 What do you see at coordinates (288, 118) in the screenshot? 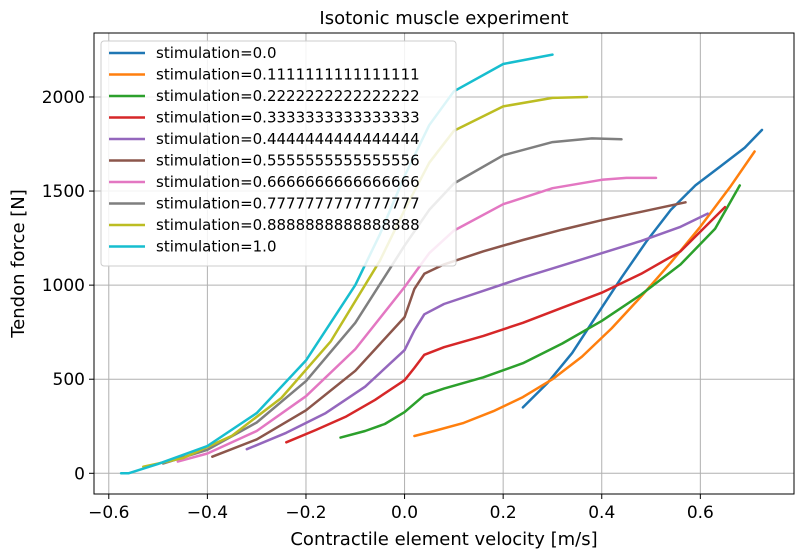
I see `legend-label: stimulation=0.3333333333333333` at bounding box center [288, 118].